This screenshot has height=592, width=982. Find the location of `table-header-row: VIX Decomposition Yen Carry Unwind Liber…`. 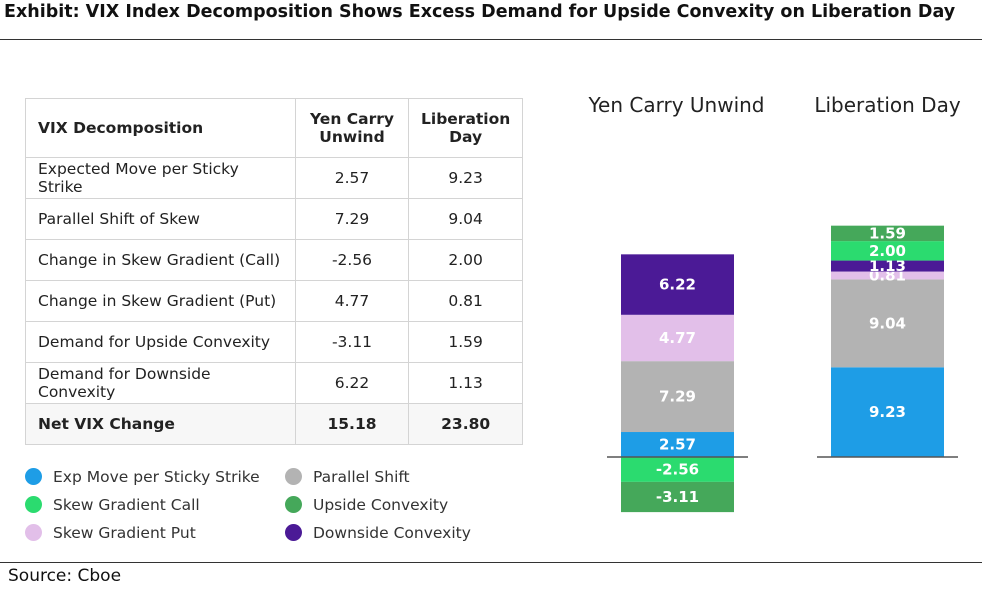

table-header-row: VIX Decomposition Yen Carry Unwind Liber… is located at coordinates (274, 128).